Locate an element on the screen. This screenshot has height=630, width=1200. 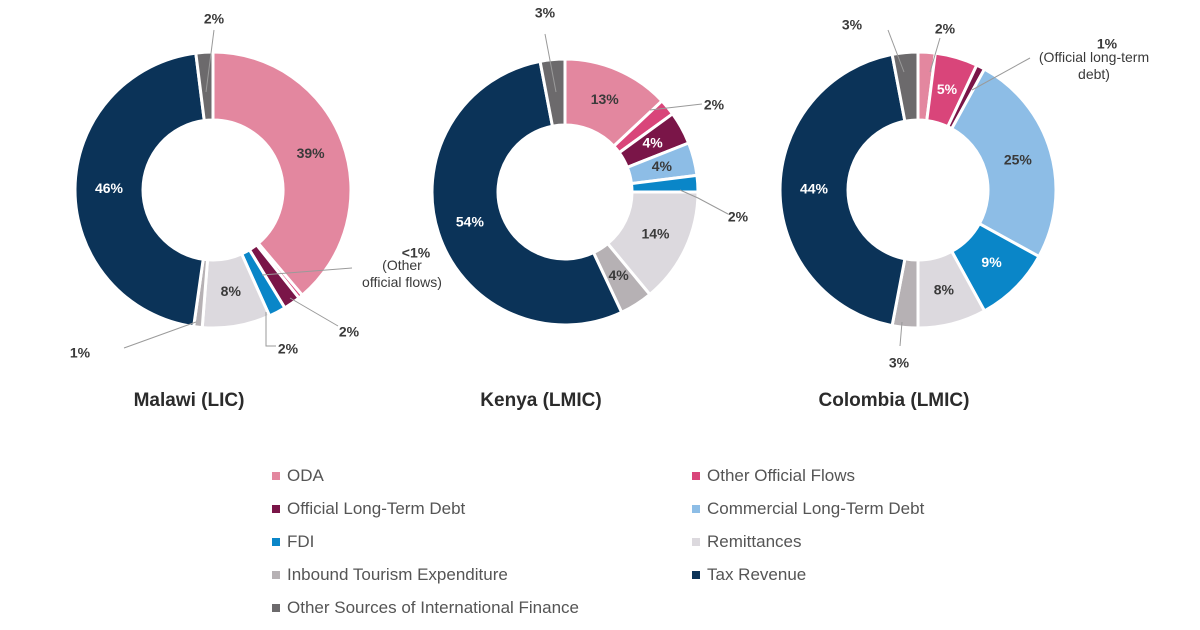
legend-label: FDI is located at coordinates (301, 541).